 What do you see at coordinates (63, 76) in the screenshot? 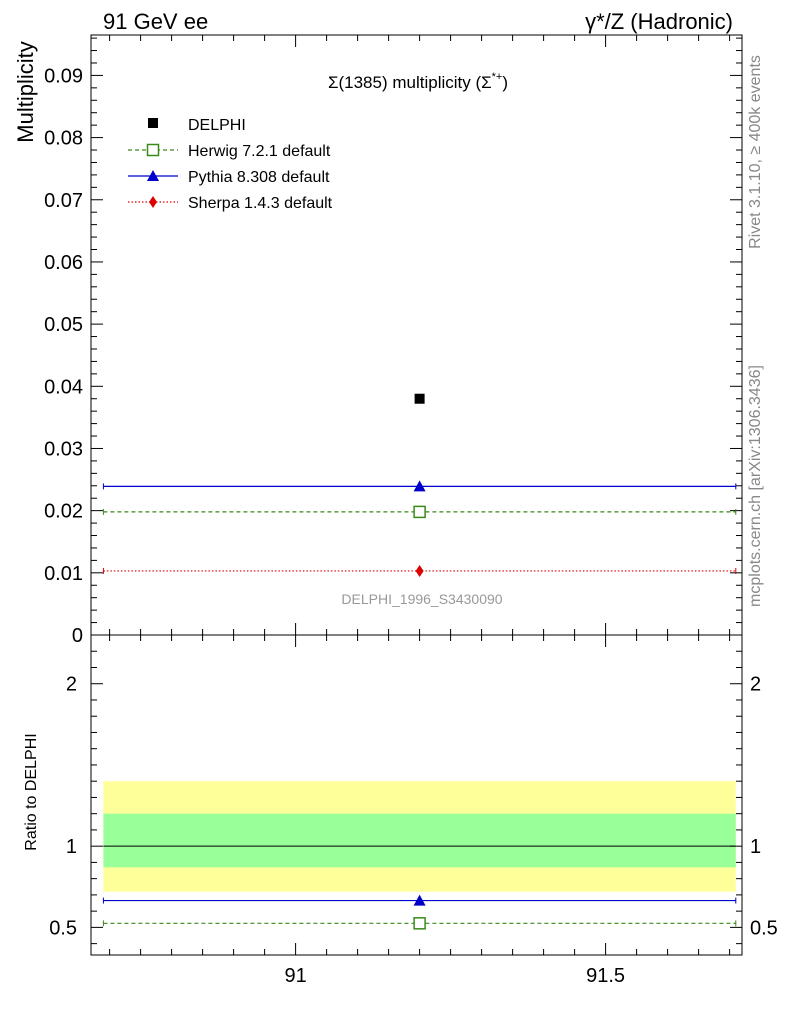
I see `main-ytick-label: 0.09` at bounding box center [63, 76].